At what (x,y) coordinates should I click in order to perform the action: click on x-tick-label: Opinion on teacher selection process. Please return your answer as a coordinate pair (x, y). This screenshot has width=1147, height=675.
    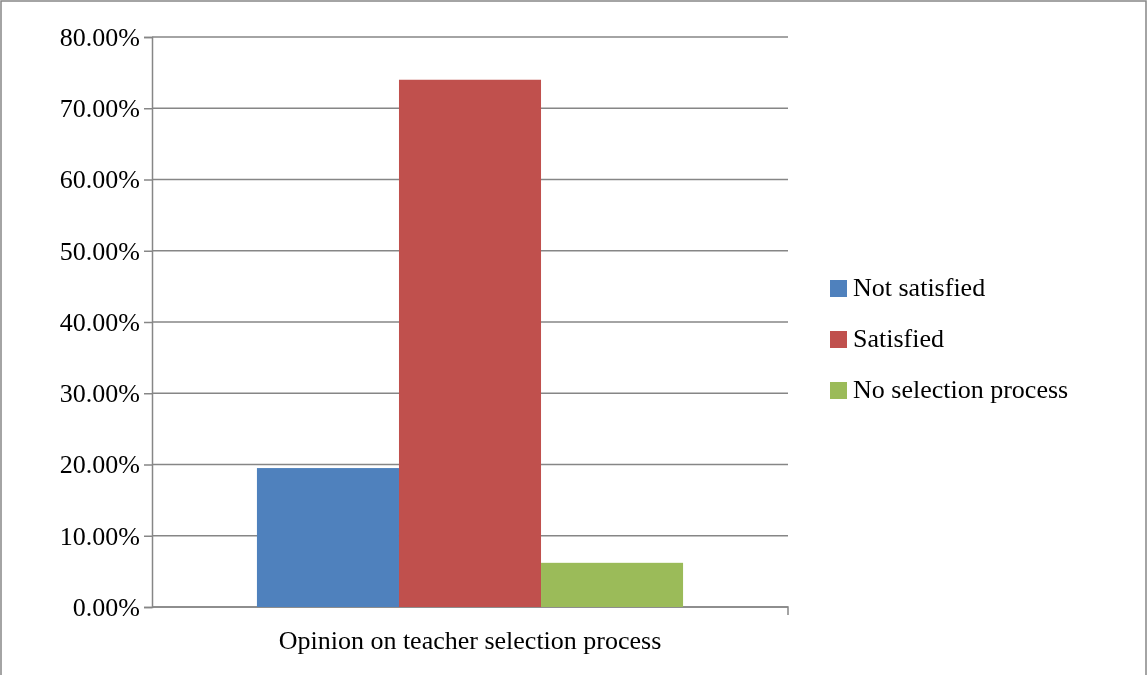
    Looking at the image, I should click on (470, 641).